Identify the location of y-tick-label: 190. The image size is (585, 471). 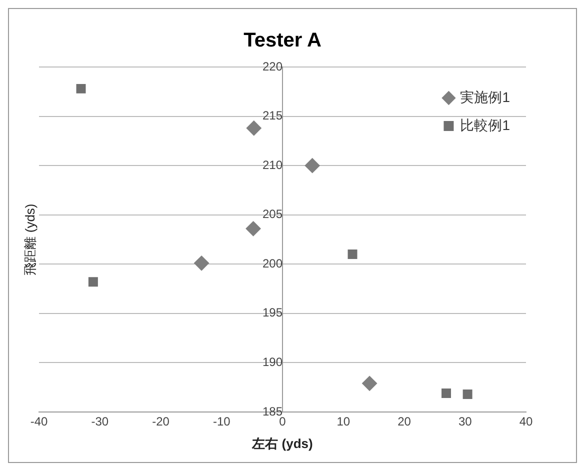
(272, 362).